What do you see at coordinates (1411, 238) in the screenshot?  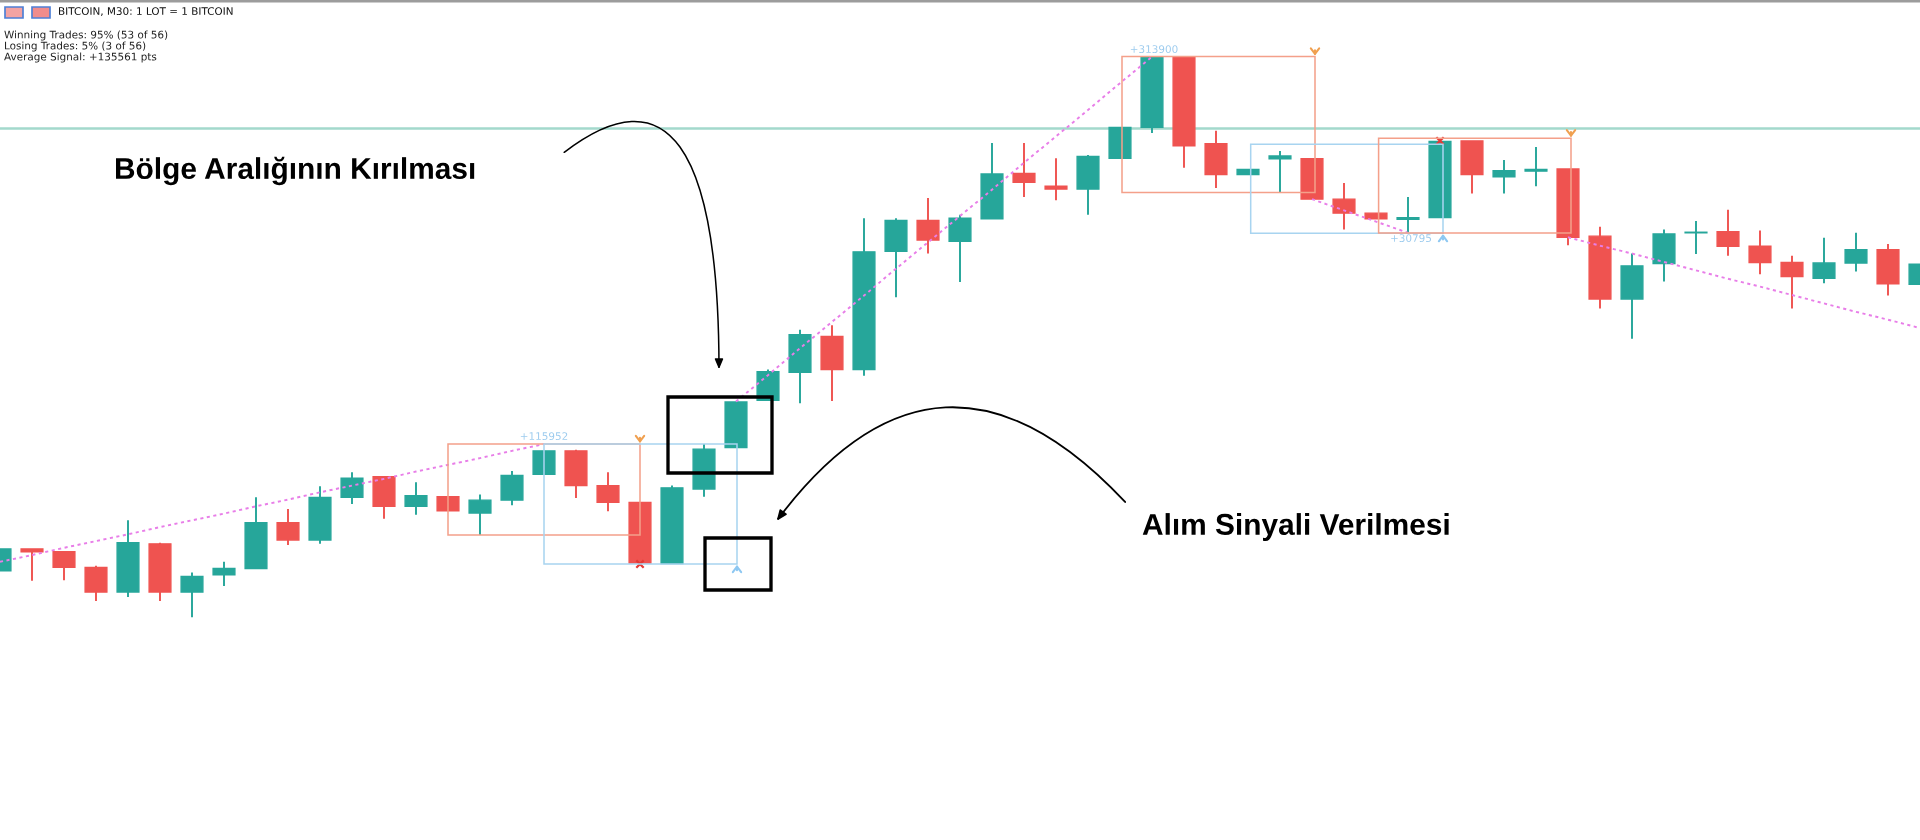 I see `annotation: +30795` at bounding box center [1411, 238].